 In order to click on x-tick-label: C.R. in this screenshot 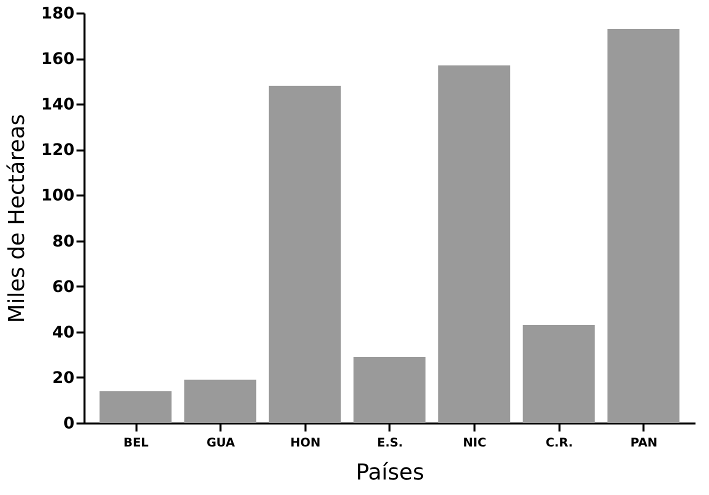, I will do `click(559, 443)`.